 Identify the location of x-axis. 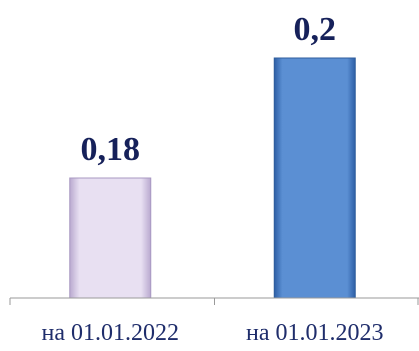
(214, 301).